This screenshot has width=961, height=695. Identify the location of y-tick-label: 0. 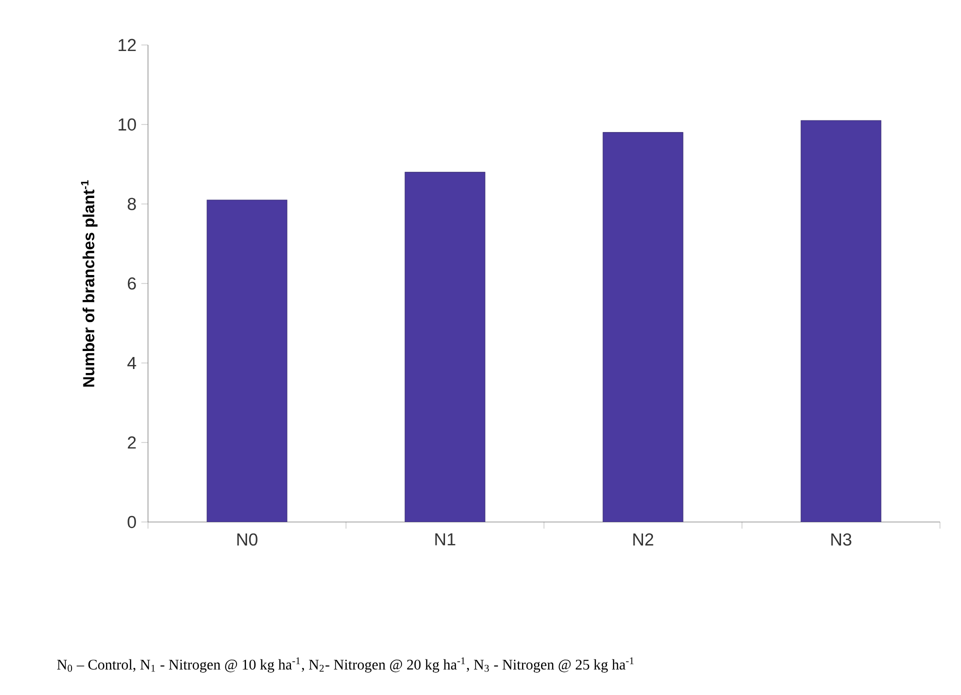
(132, 522).